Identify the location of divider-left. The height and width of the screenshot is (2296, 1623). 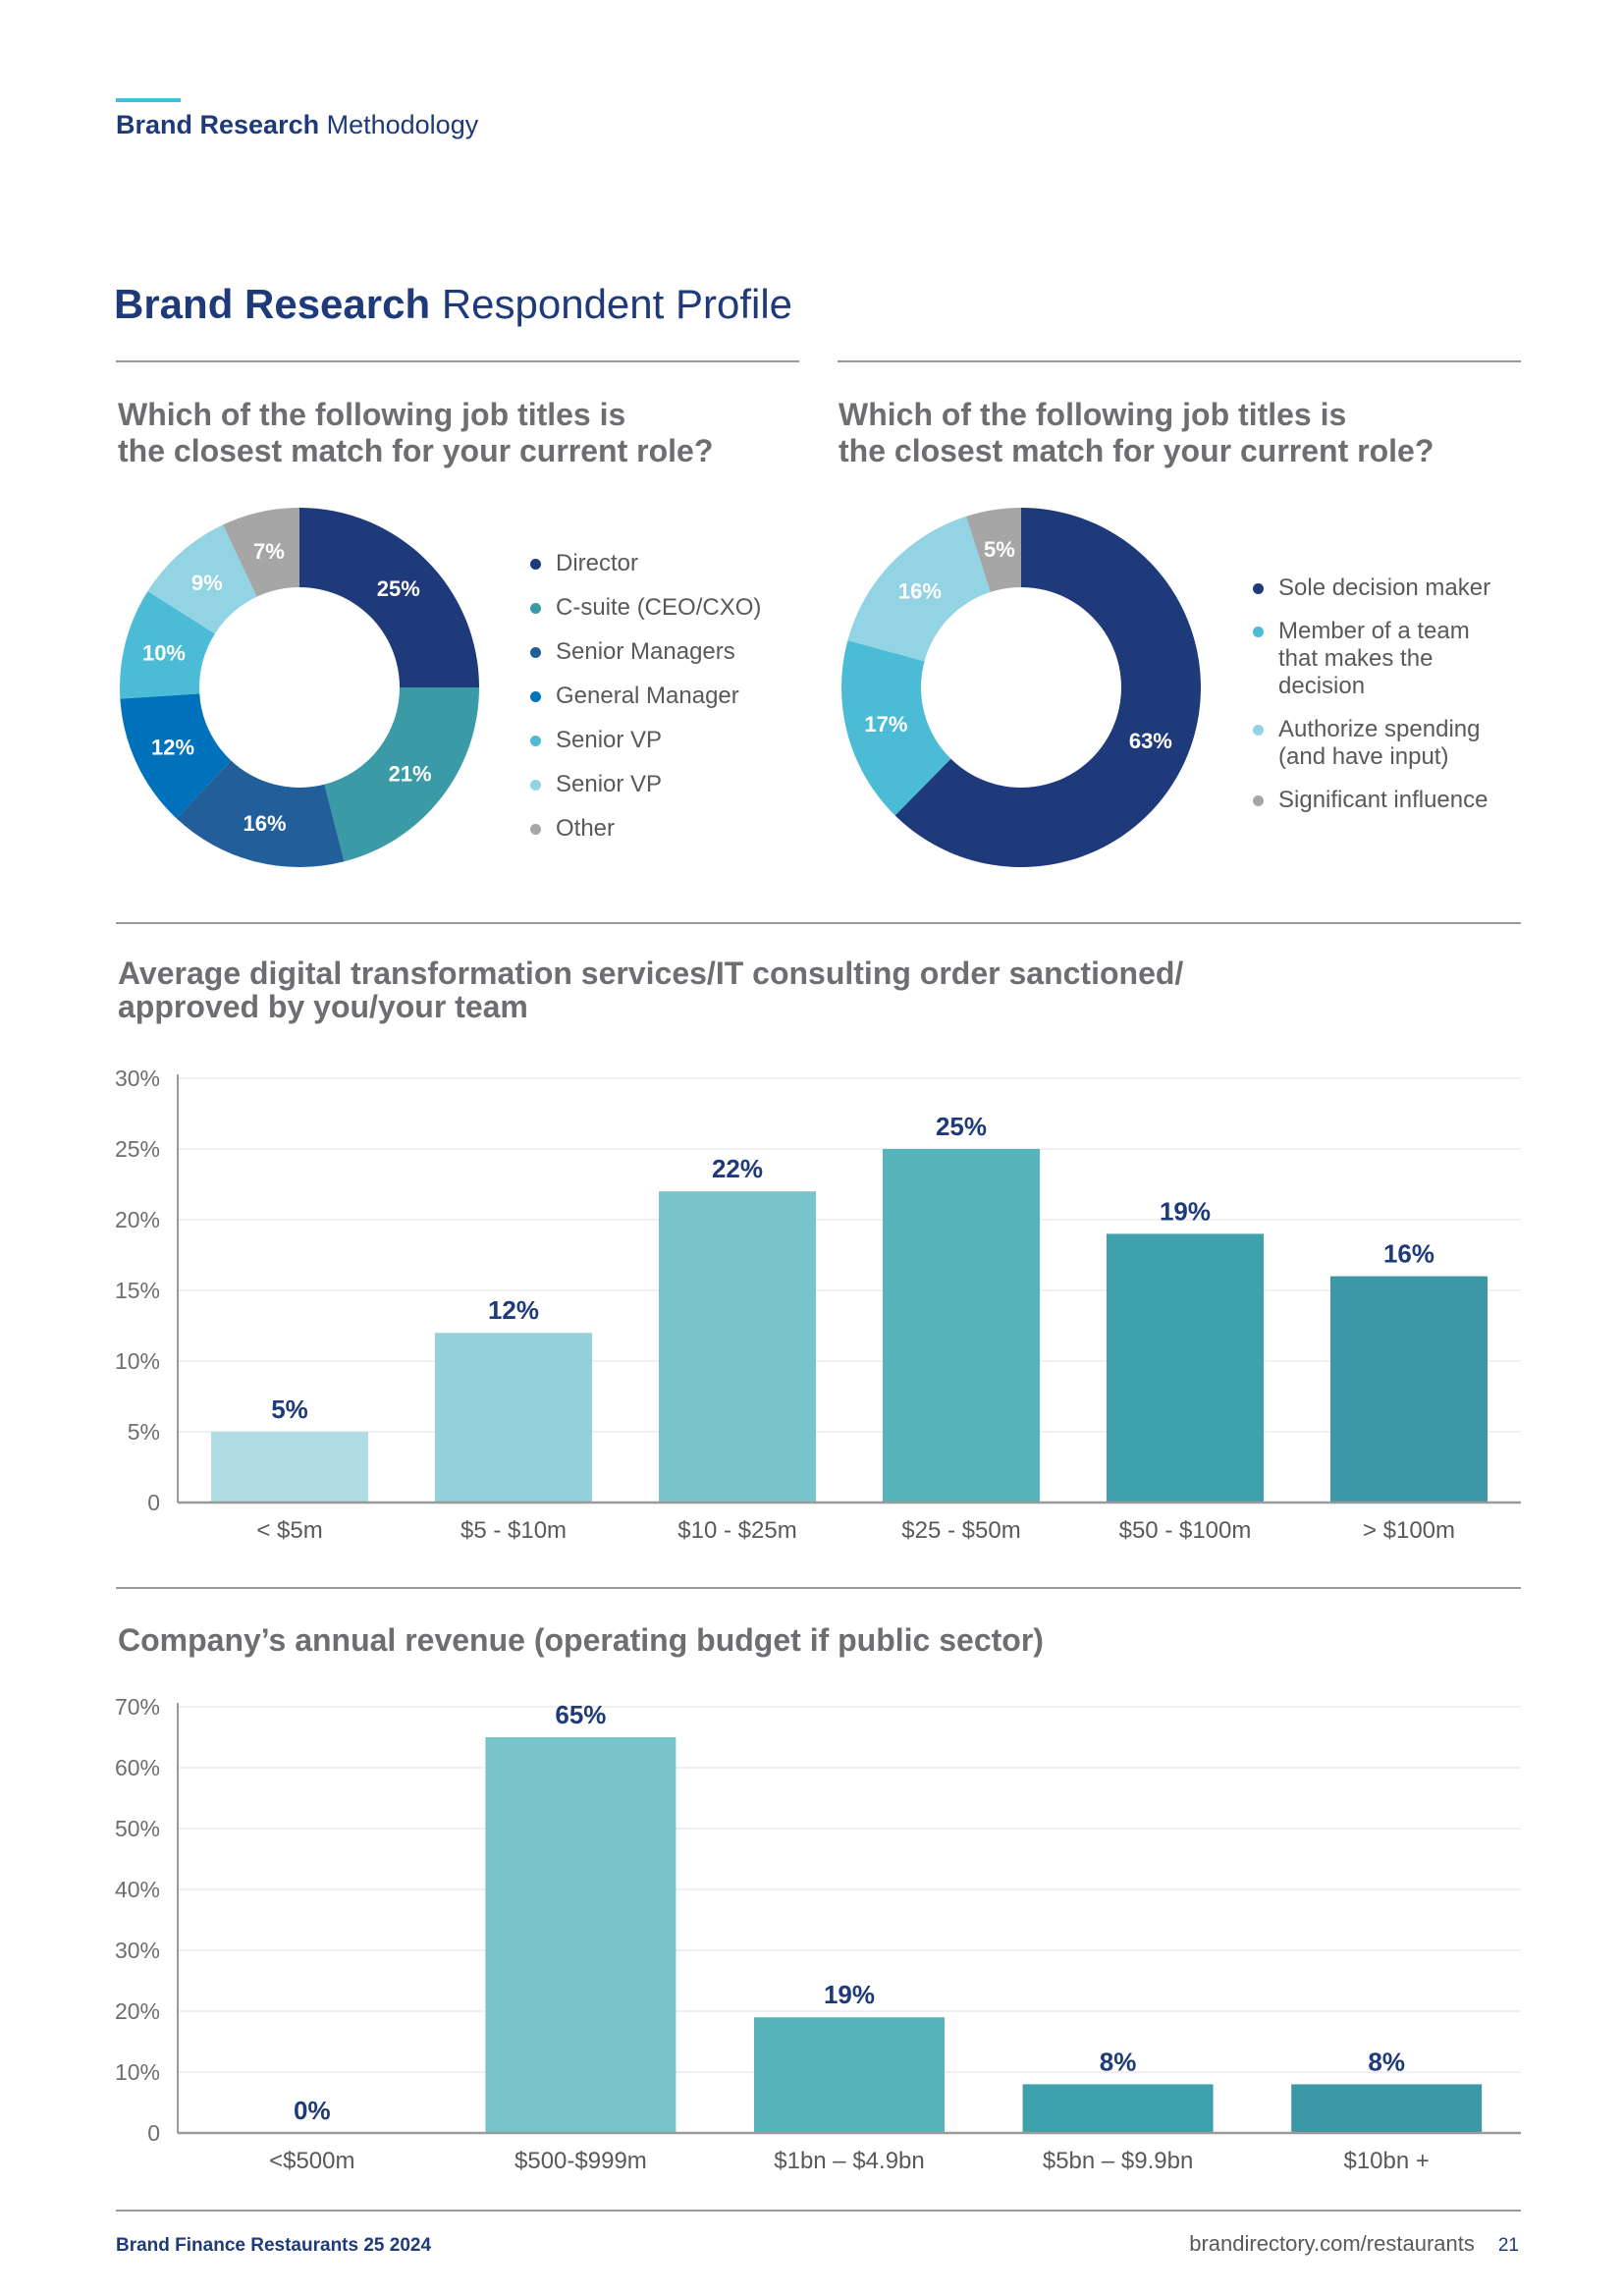
(457, 361).